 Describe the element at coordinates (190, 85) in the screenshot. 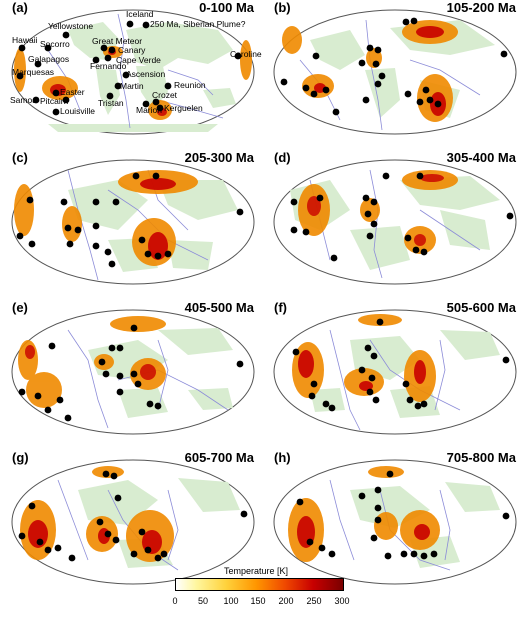

I see `label-reunion: Reunion` at that location.